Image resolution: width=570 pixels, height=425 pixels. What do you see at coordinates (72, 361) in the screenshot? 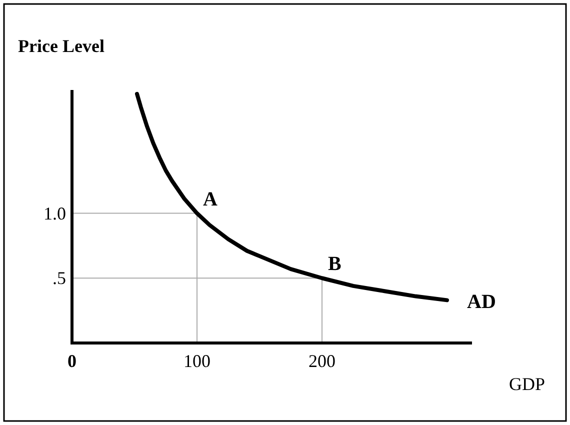
I see `x-tick-label: 0` at bounding box center [72, 361].